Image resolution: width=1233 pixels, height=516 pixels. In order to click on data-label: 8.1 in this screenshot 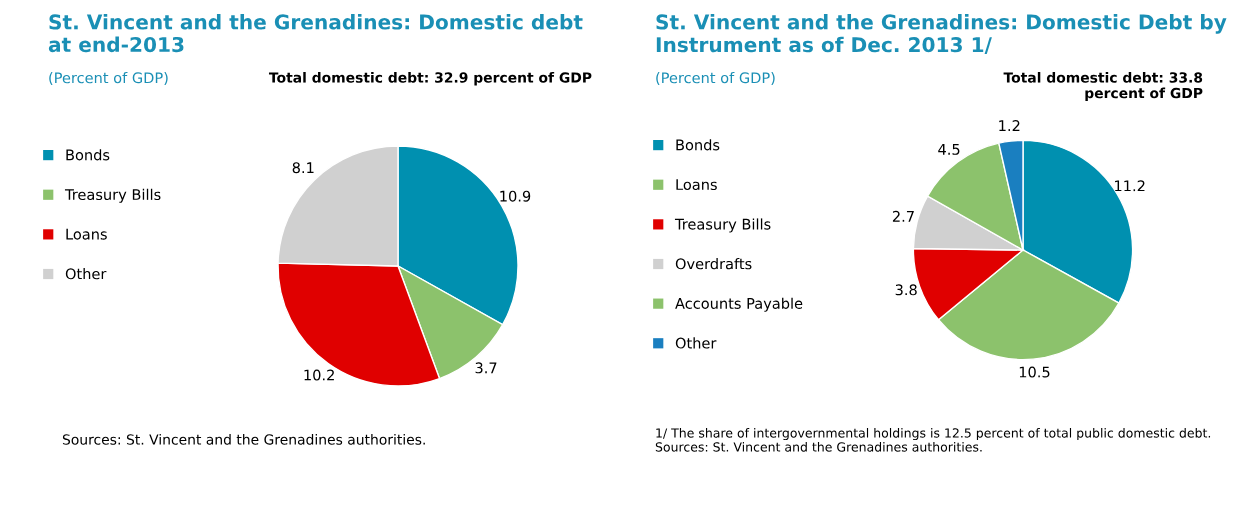, I will do `click(303, 168)`.